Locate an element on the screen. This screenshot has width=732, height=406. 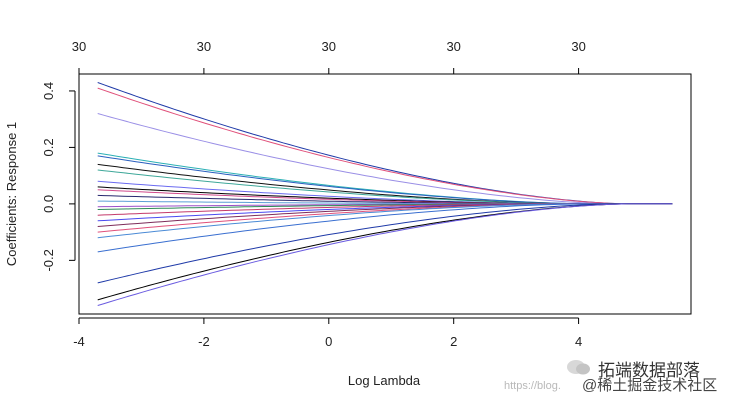
y-tick-label: 0.4 is located at coordinates (48, 91).